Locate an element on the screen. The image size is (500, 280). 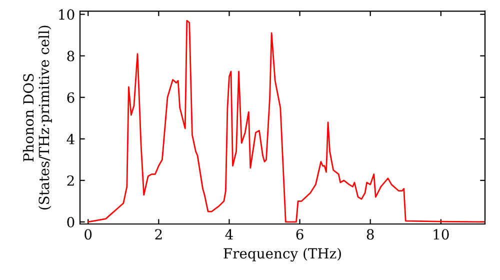
x-tick-label: 10 is located at coordinates (441, 234).